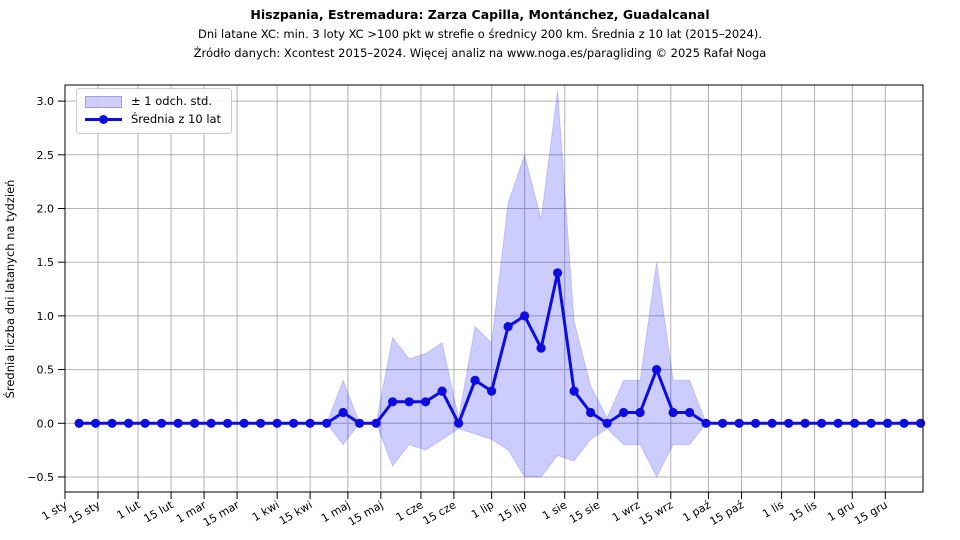  What do you see at coordinates (55, 510) in the screenshot?
I see `x-tick-label: 1 sty` at bounding box center [55, 510].